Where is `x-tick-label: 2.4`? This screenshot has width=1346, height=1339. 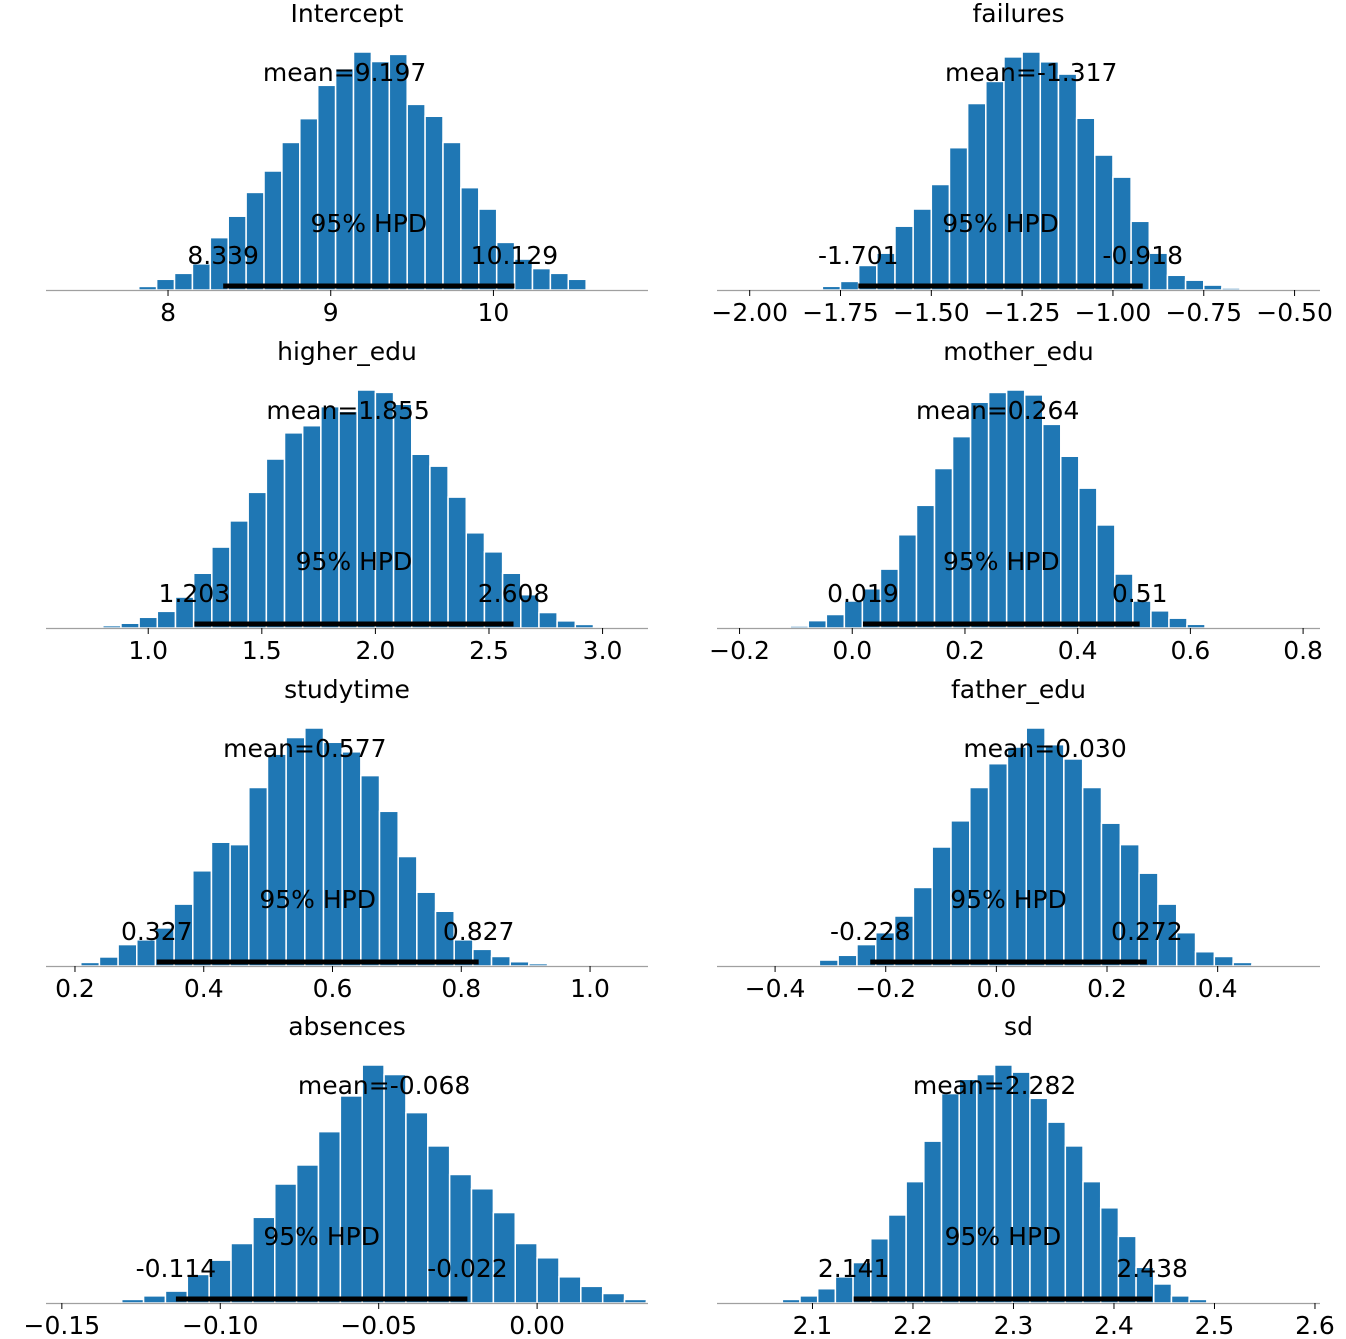
x-tick-label: 2.4 is located at coordinates (1114, 1325).